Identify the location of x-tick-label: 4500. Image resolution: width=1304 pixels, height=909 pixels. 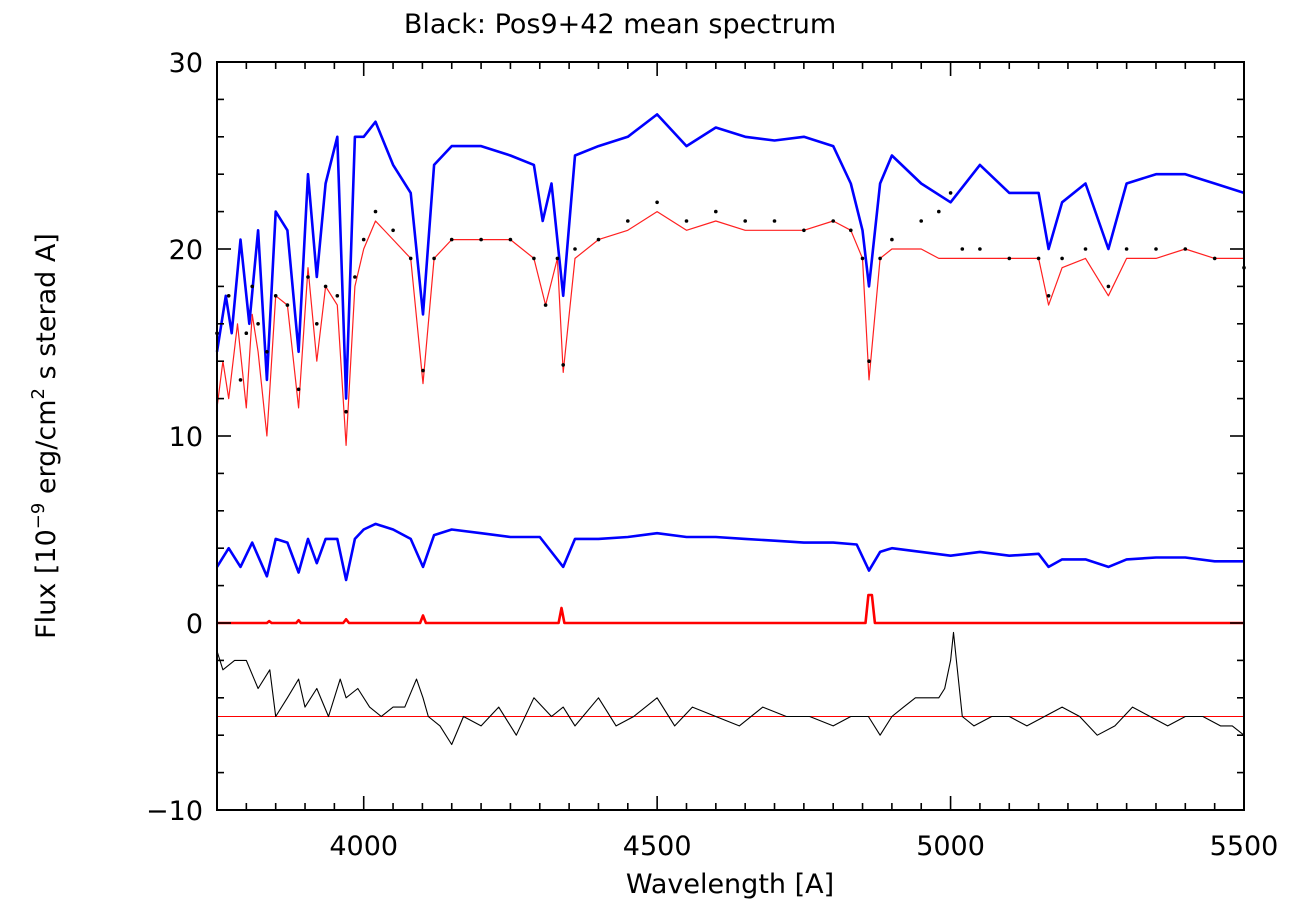
(657, 846).